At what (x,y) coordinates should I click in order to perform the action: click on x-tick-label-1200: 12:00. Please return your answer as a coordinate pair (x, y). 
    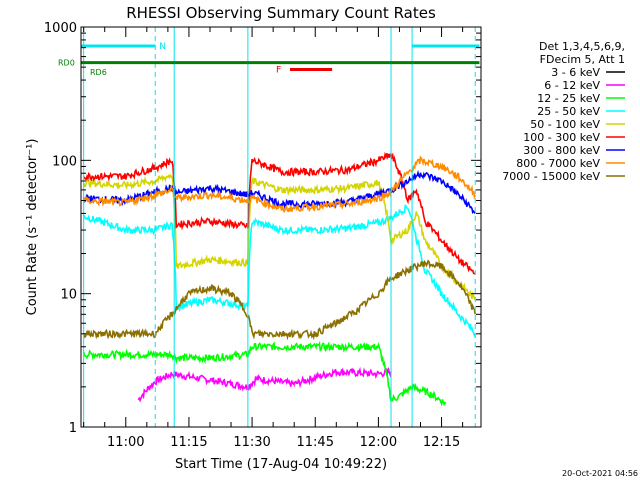
    Looking at the image, I should click on (378, 442).